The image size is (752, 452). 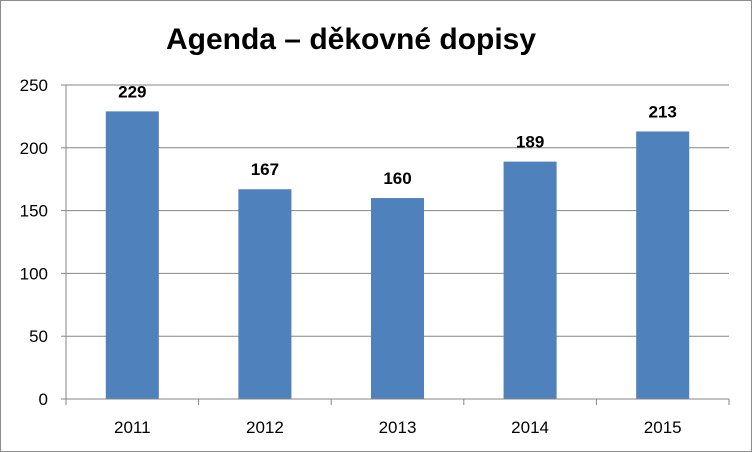 I want to click on y-tick-label: 250, so click(x=34, y=85).